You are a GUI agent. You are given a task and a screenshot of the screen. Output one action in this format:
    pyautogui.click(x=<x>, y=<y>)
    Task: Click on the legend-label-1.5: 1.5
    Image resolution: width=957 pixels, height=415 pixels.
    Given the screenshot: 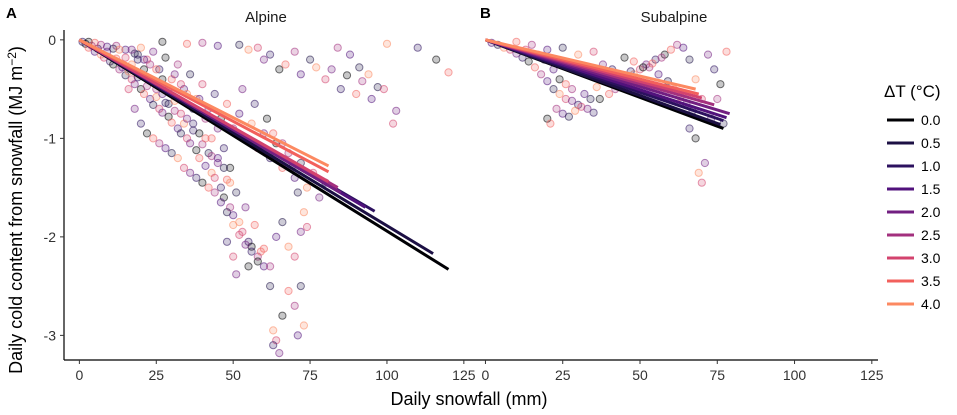 What is the action you would take?
    pyautogui.click(x=931, y=189)
    